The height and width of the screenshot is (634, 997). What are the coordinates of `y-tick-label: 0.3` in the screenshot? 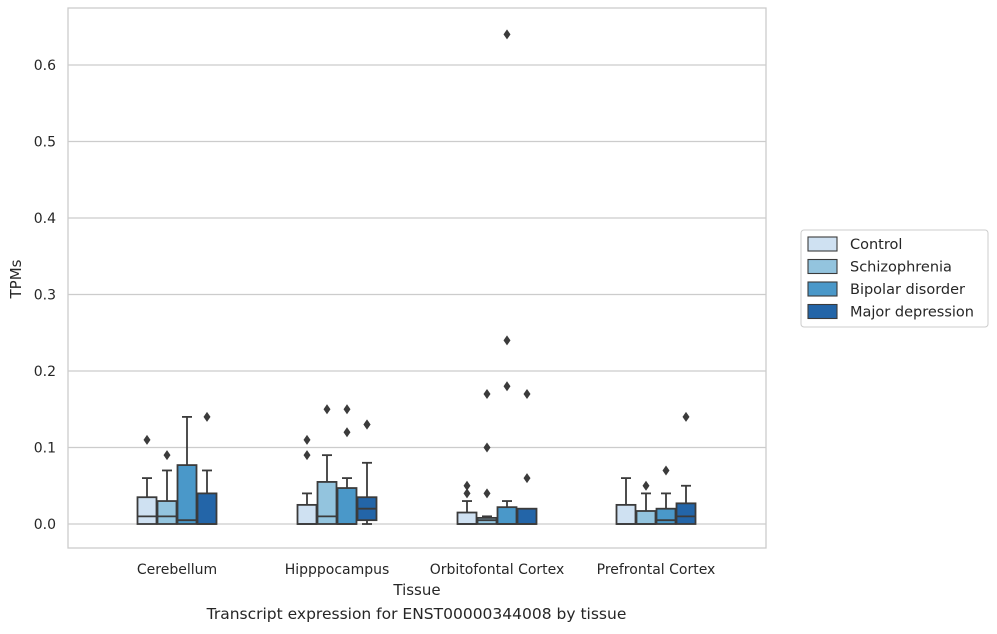 It's located at (45, 296).